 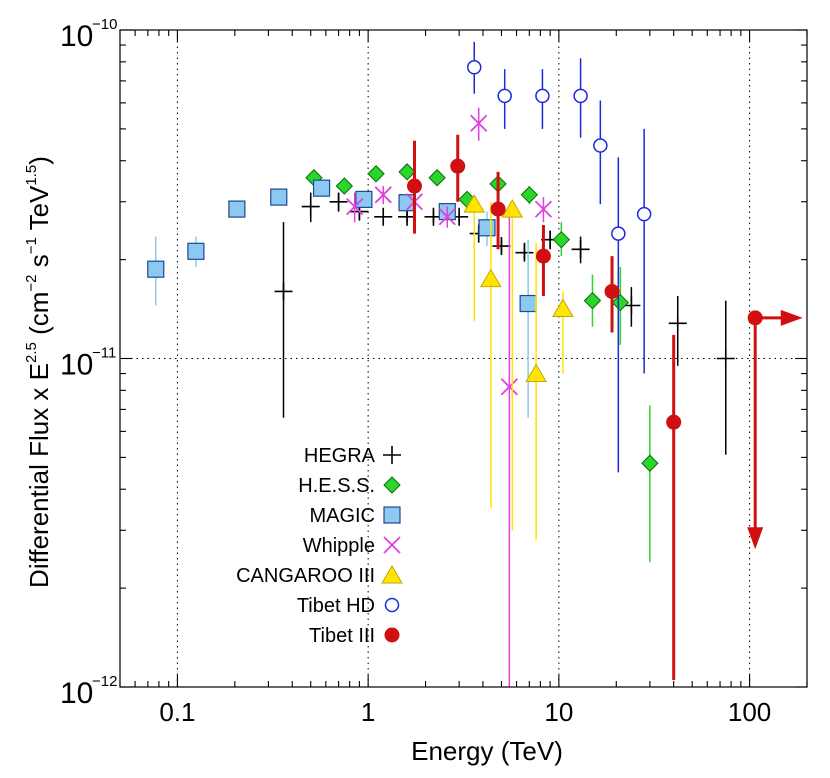 I want to click on x-tick-label: 100, so click(x=749, y=712).